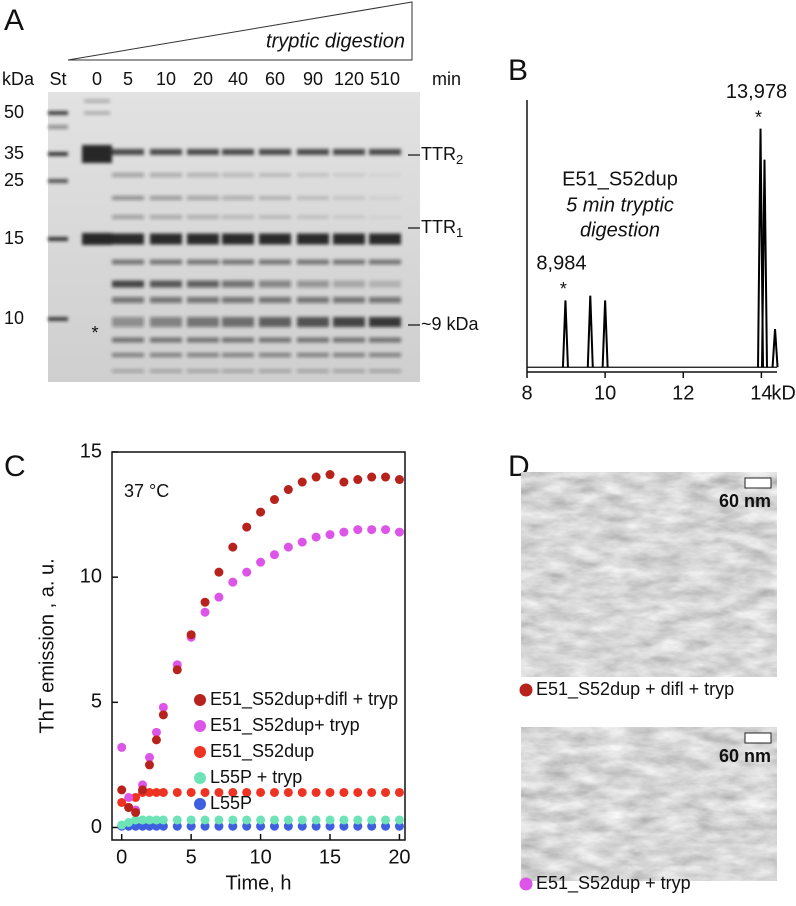  What do you see at coordinates (399, 857) in the screenshot?
I see `x-tick-label: 20` at bounding box center [399, 857].